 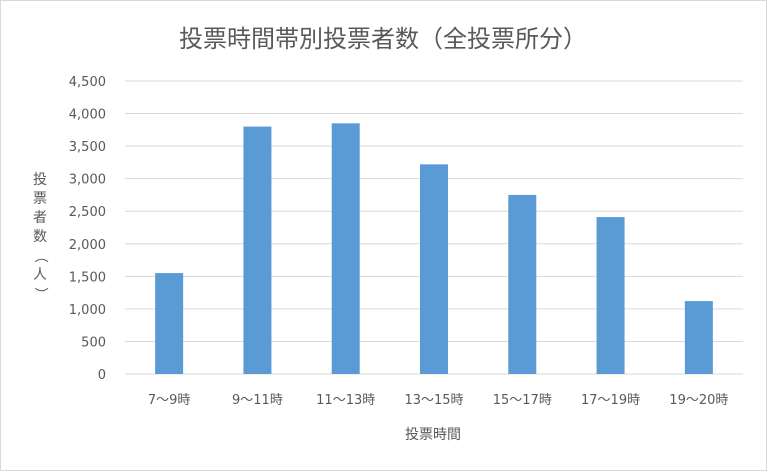 I want to click on x-axis-label: 投票時間, so click(x=433, y=435).